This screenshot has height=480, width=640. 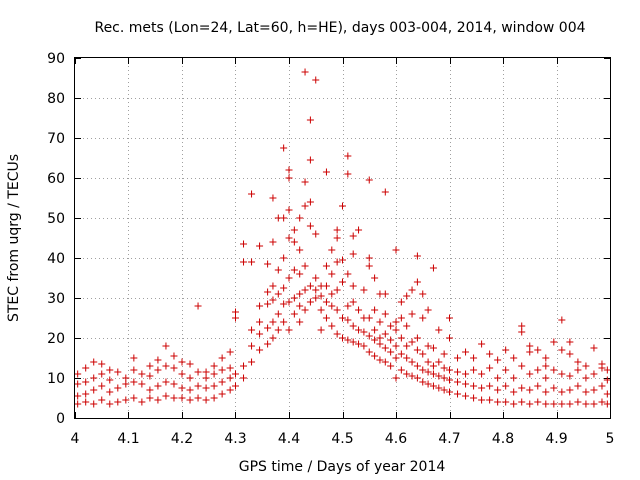 What do you see at coordinates (289, 439) in the screenshot?
I see `x-tick-label: 4.4` at bounding box center [289, 439].